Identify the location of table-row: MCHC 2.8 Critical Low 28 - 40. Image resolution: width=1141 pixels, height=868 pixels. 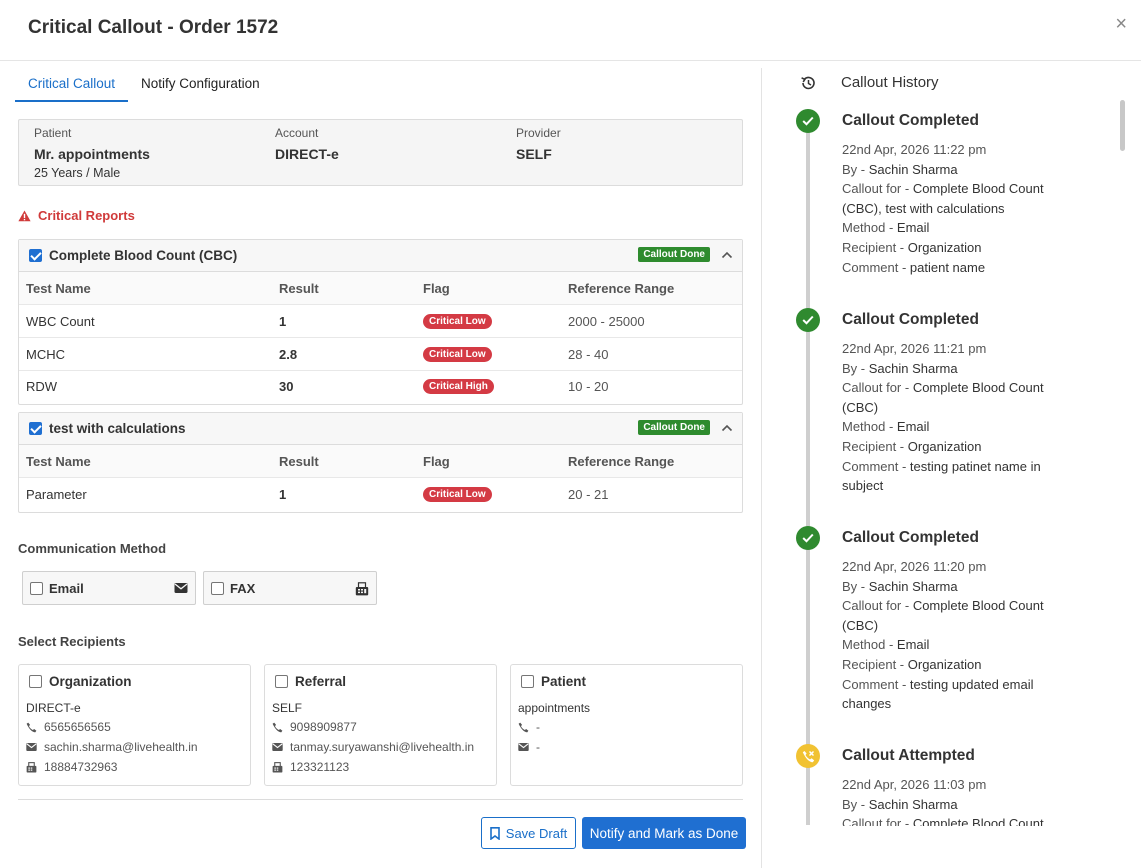
(380, 354).